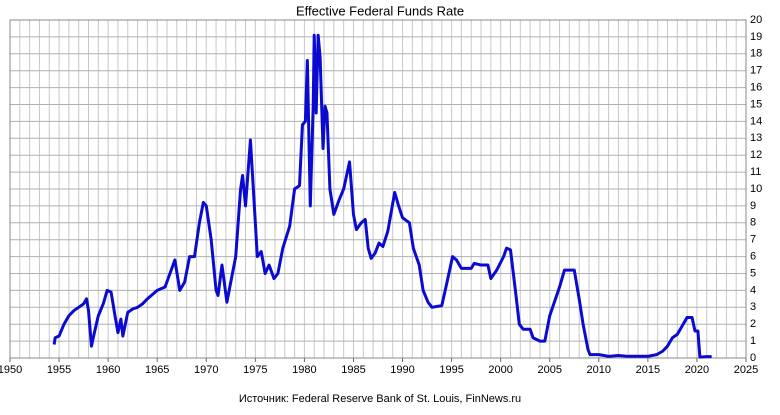 Image resolution: width=780 pixels, height=415 pixels. Describe the element at coordinates (549, 370) in the screenshot. I see `x-tick-label: 2005` at that location.